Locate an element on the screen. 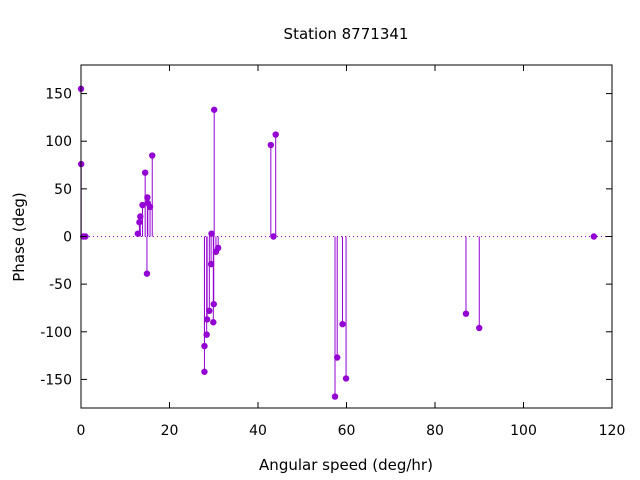 This screenshot has height=480, width=640. chart-title: Station 8771341 is located at coordinates (346, 34).